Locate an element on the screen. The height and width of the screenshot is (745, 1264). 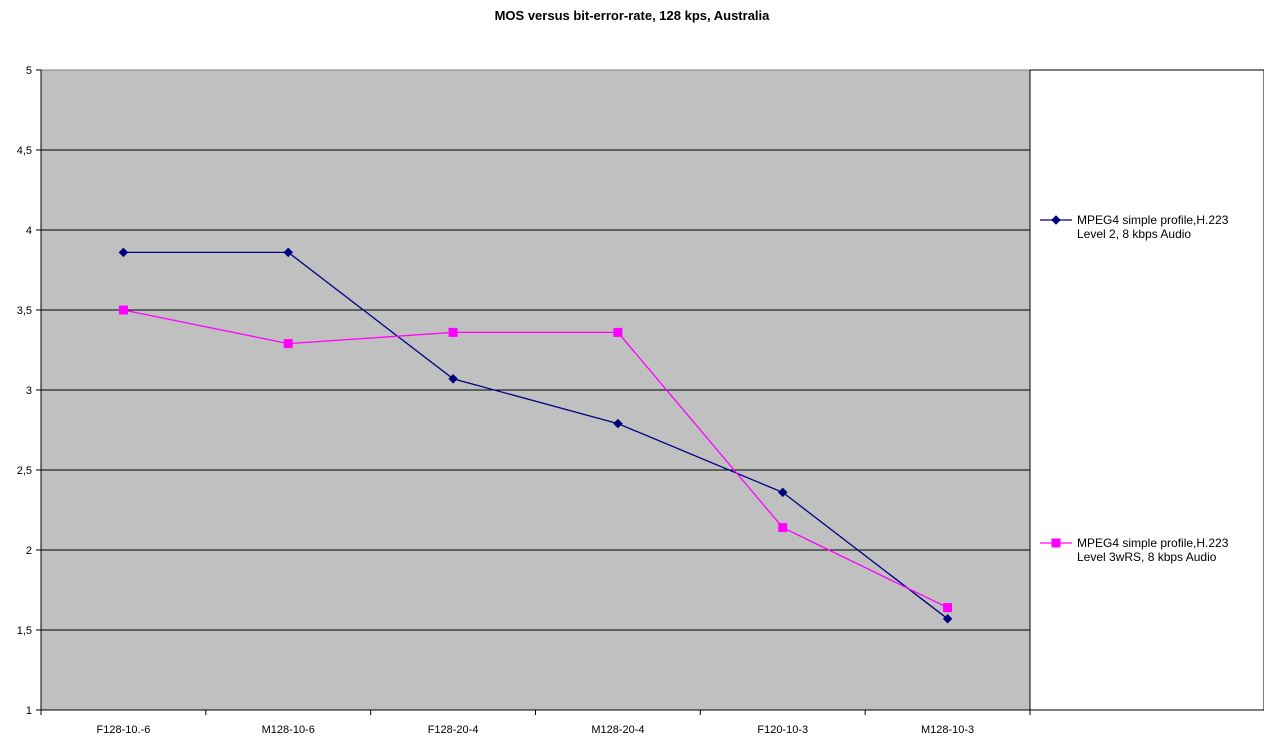
x-tick-label: F128-10.-6 is located at coordinates (124, 730).